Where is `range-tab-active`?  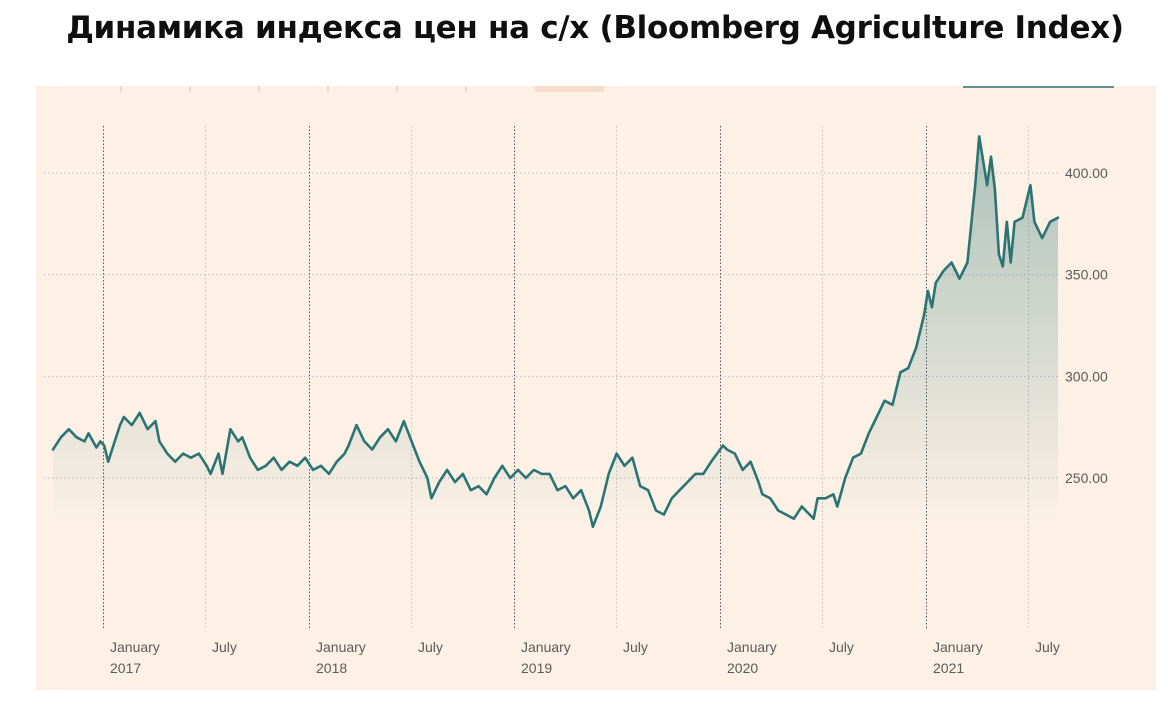 range-tab-active is located at coordinates (569, 89).